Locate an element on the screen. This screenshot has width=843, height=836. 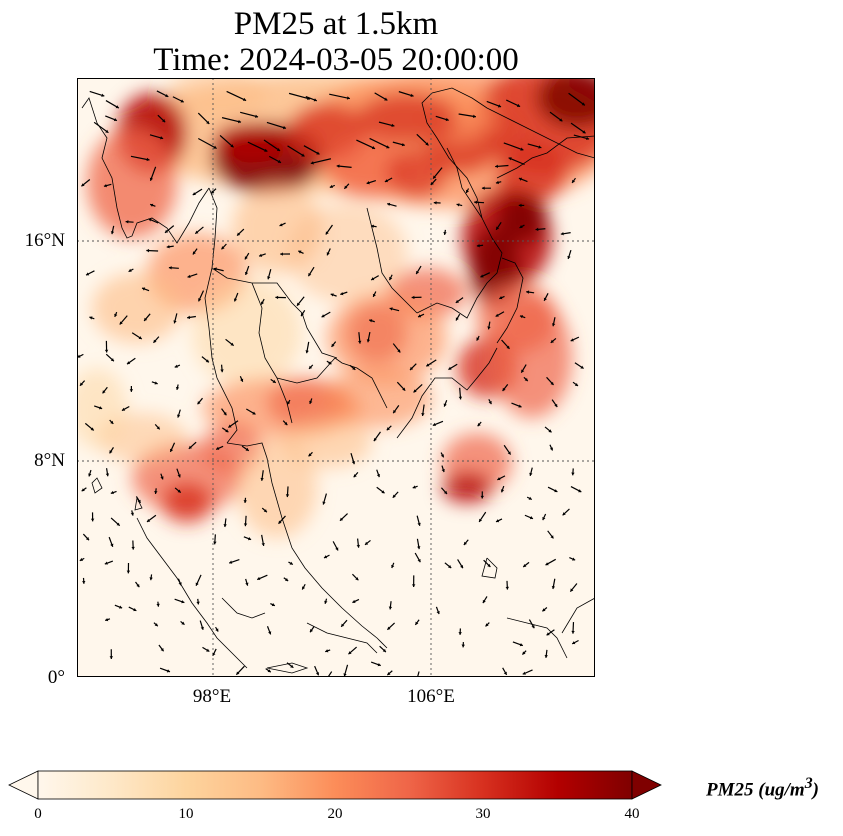
colorbar-ramp is located at coordinates (335, 785).